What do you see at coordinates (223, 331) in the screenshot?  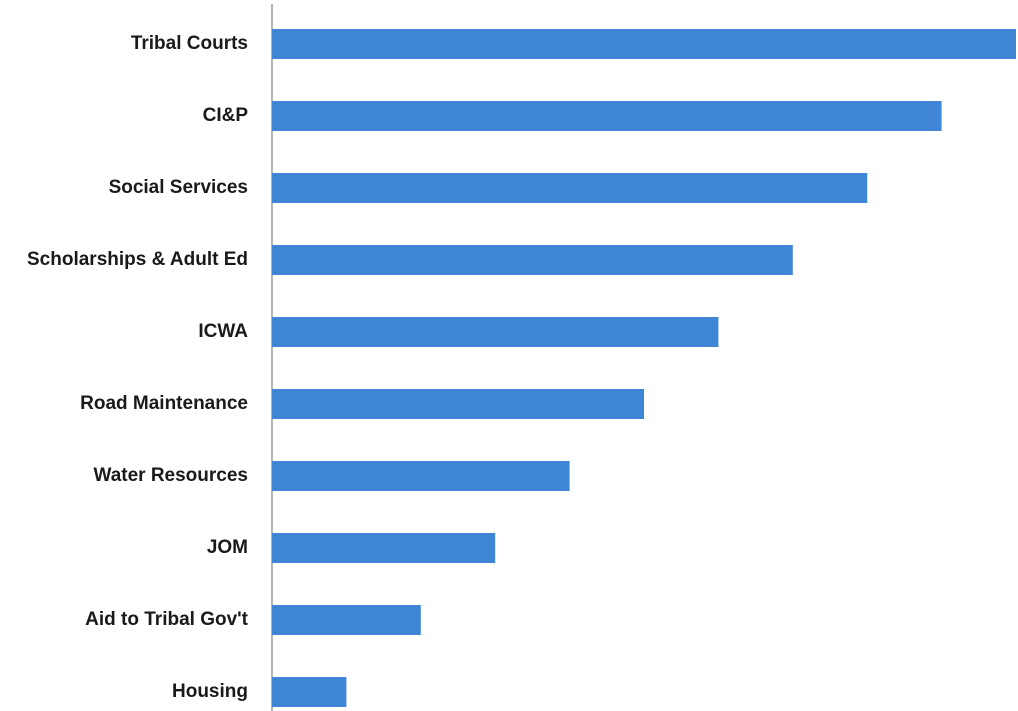 I see `category-label: ICWA` at bounding box center [223, 331].